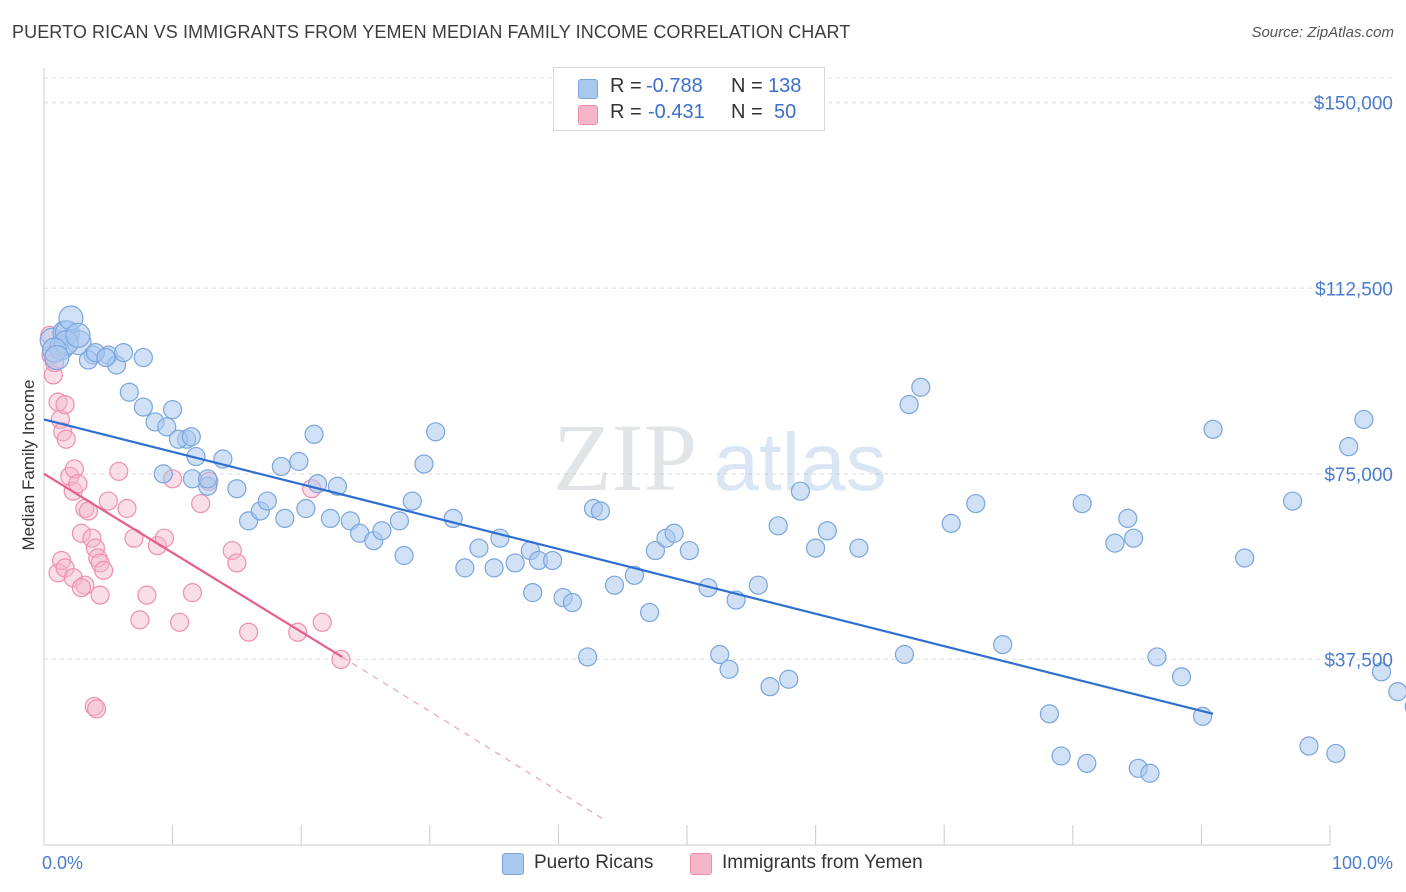 This screenshot has width=1406, height=892. Describe the element at coordinates (594, 862) in the screenshot. I see `legend-label: Puerto Ricans` at that location.